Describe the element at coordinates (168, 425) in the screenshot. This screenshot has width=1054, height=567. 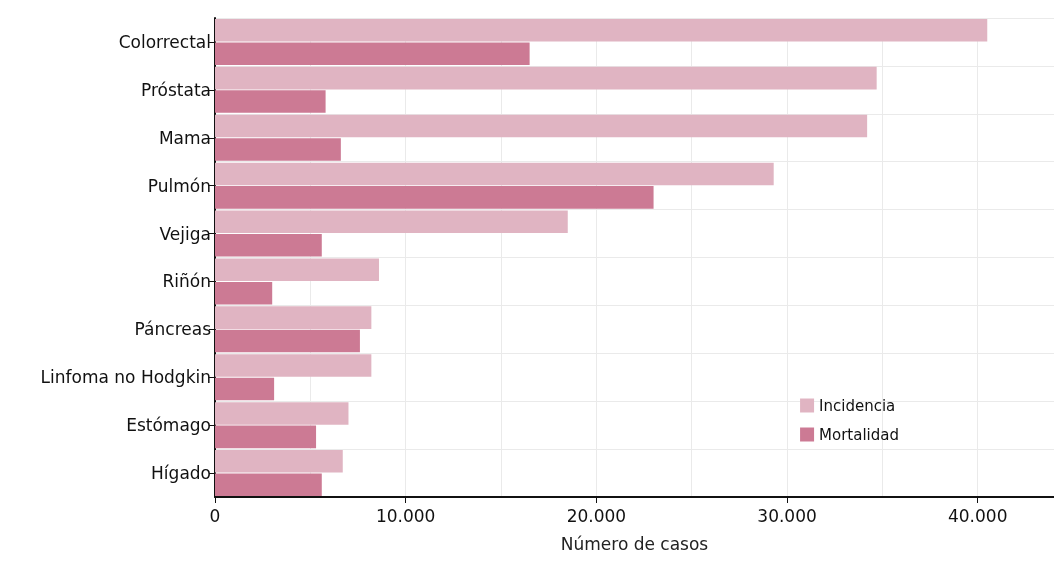
I see `y-tick-label: Estómago` at that location.